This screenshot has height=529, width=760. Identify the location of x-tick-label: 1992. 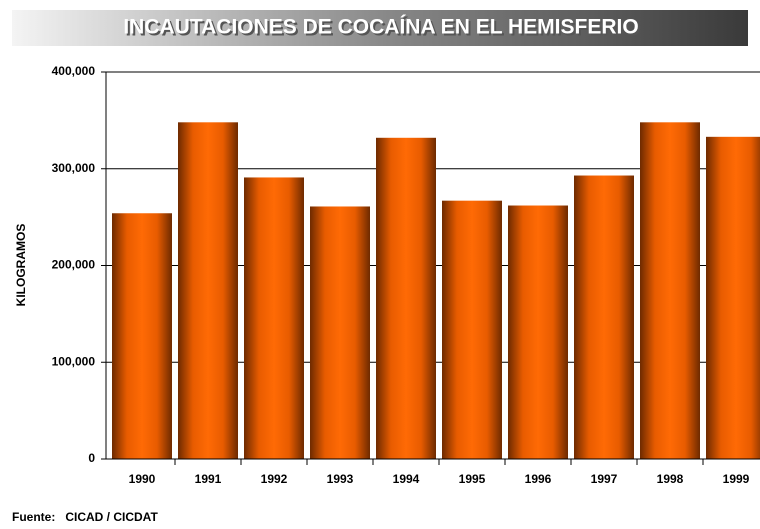
(274, 479).